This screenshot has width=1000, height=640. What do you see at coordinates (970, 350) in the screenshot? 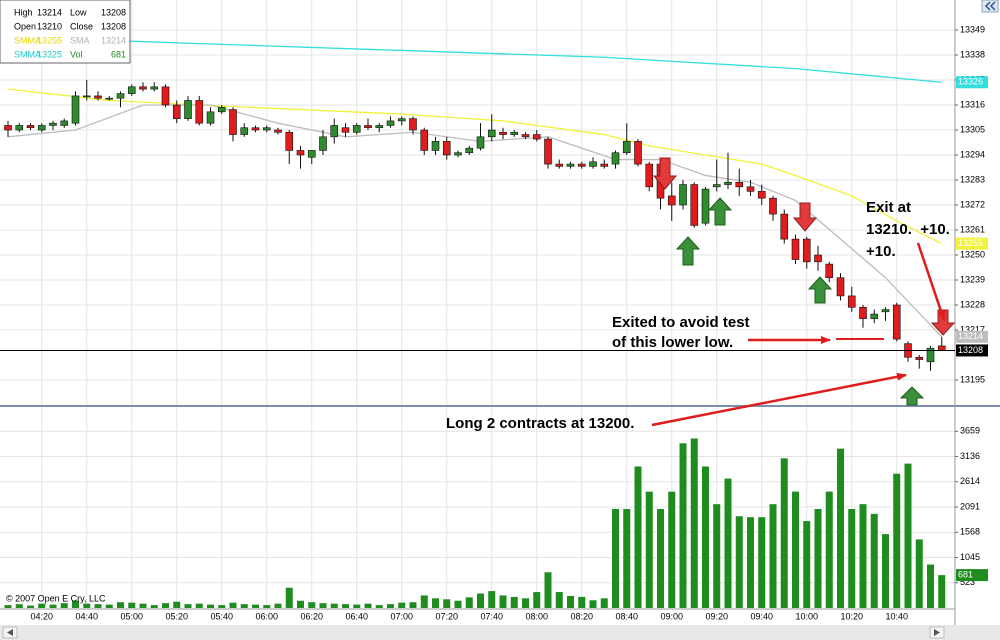
I see `last-price-label: 13208` at bounding box center [970, 350].